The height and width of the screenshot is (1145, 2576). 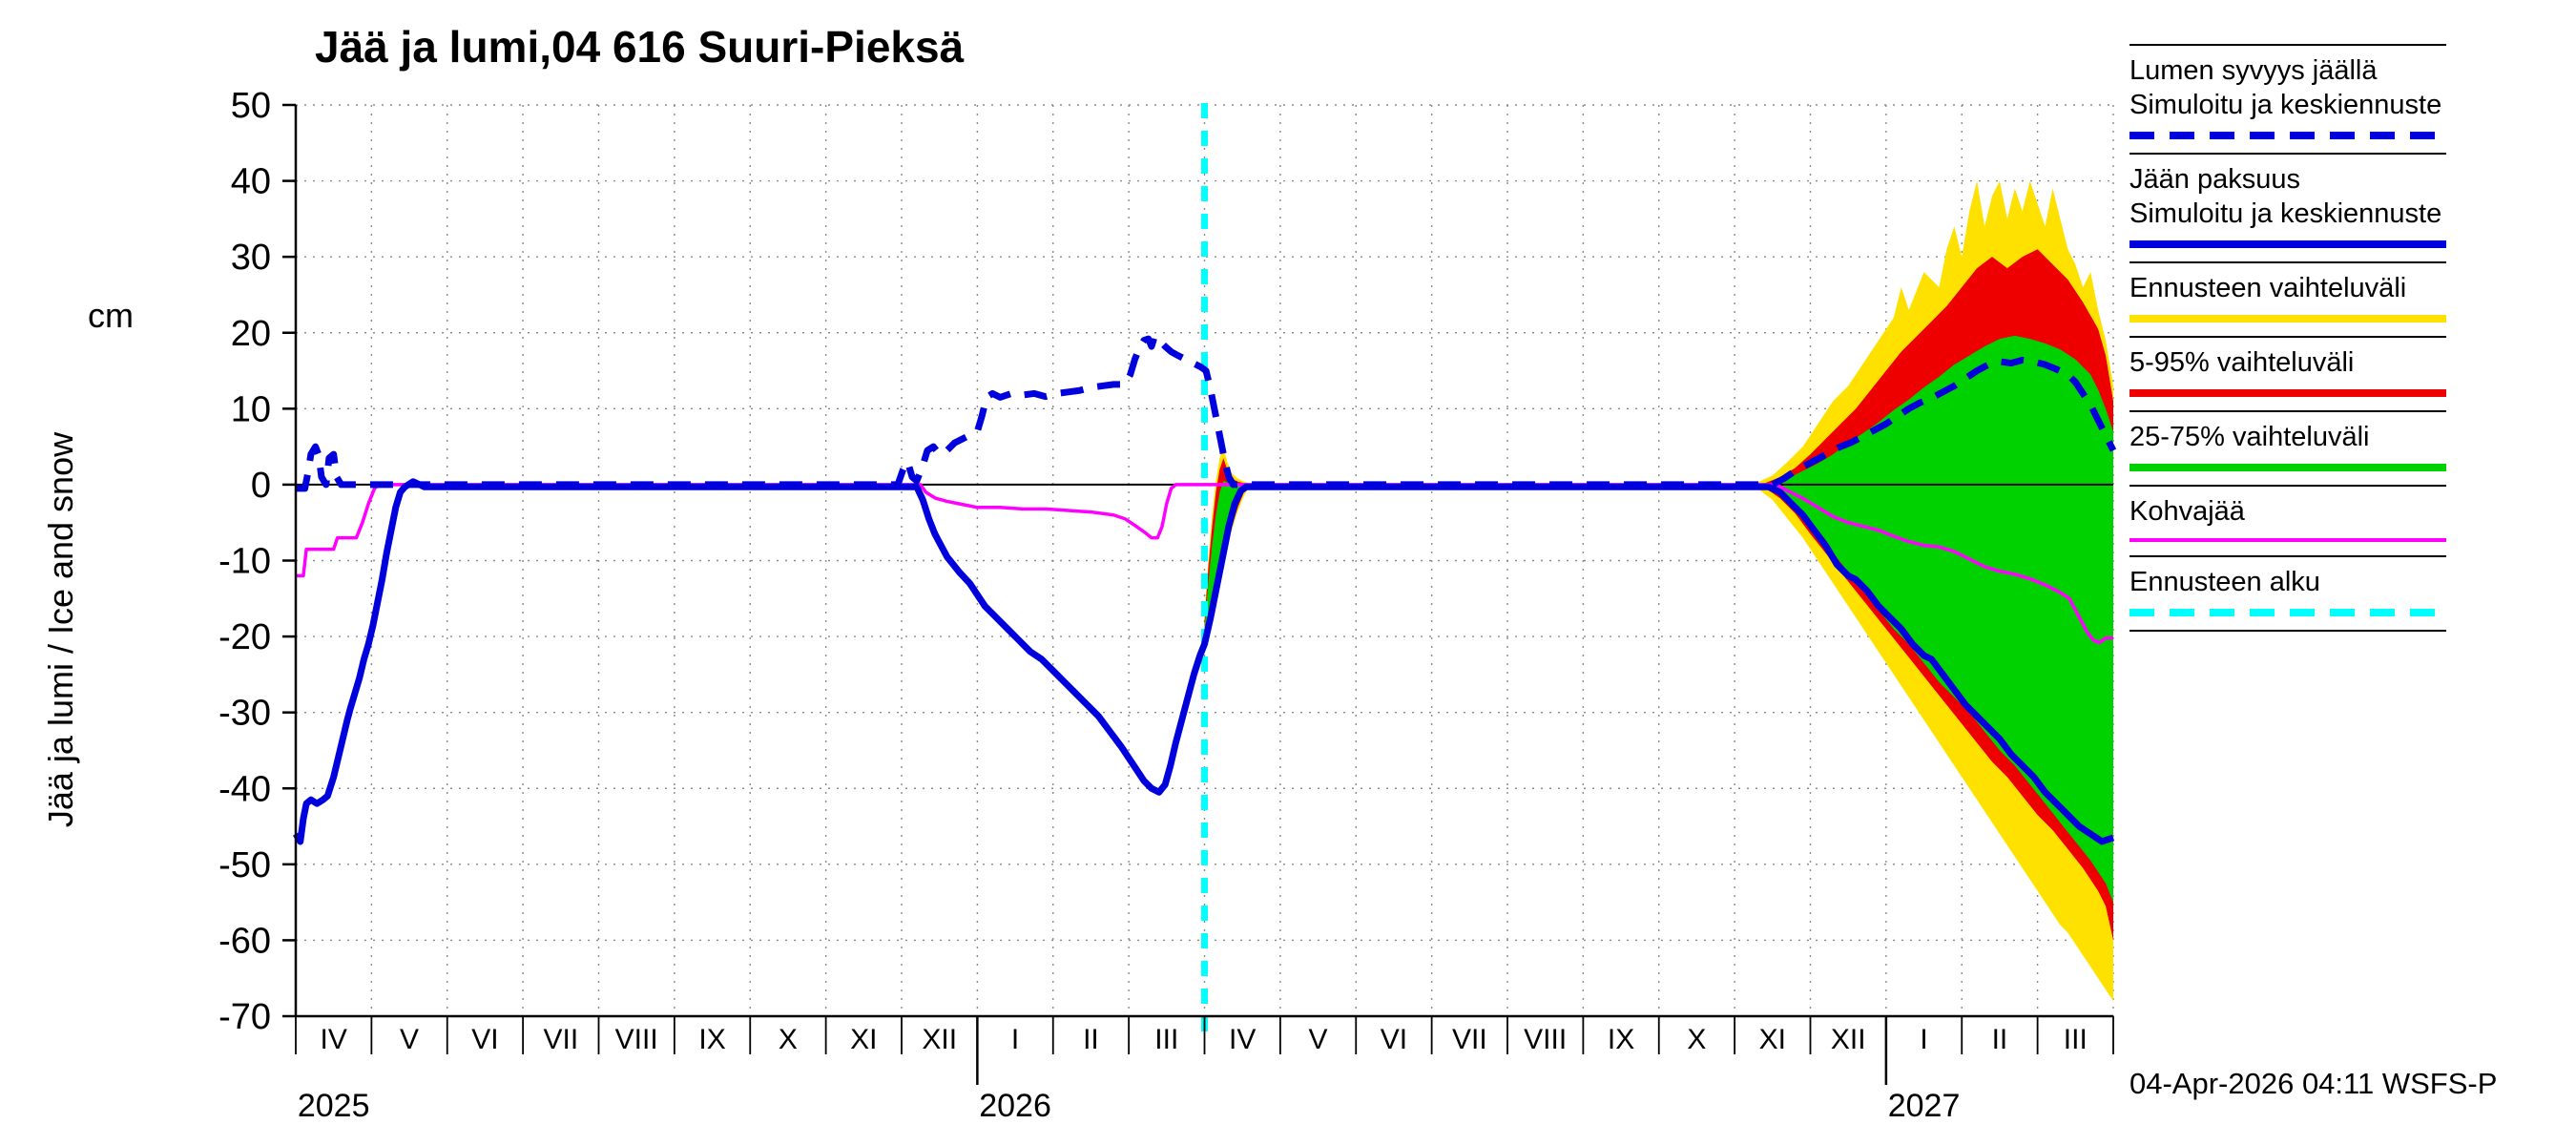 I want to click on y-tick-label: -50, so click(x=244, y=865).